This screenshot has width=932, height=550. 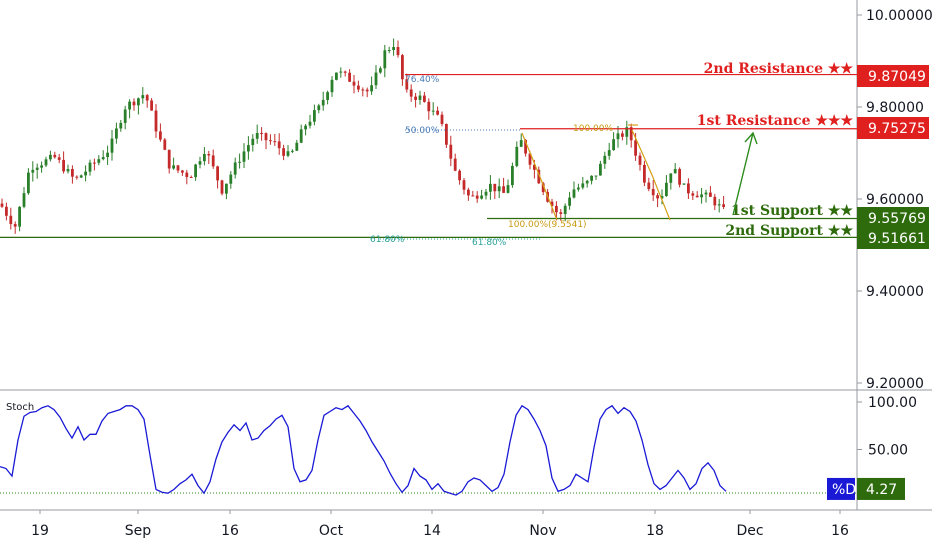 I want to click on time-tick-label: Oct, so click(x=331, y=531).